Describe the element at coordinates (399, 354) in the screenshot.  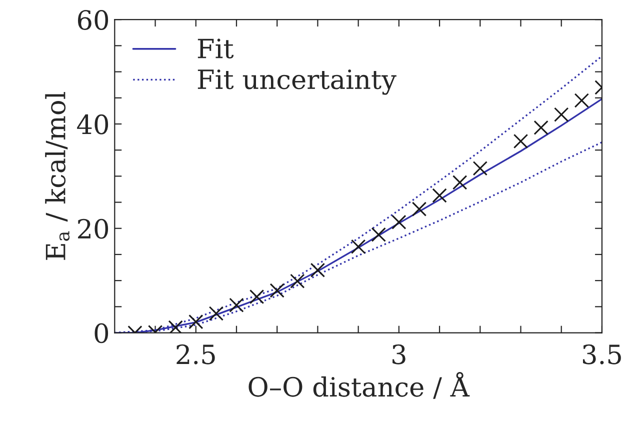
I see `x-tick-label: 3` at that location.